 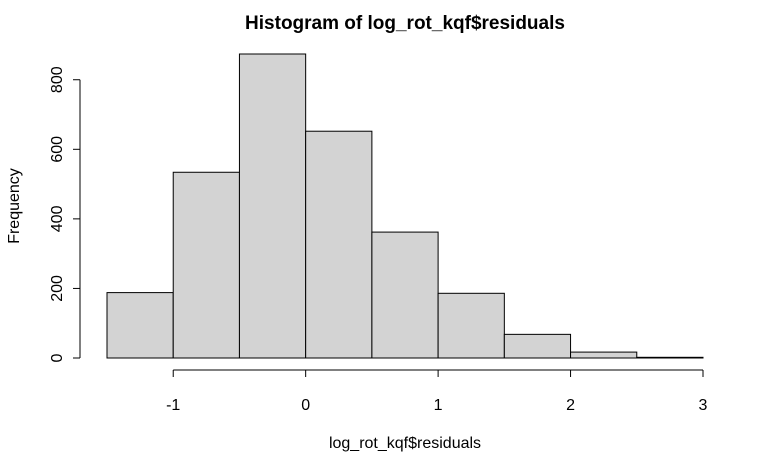 I want to click on x-tick-label: 0, so click(x=305, y=405).